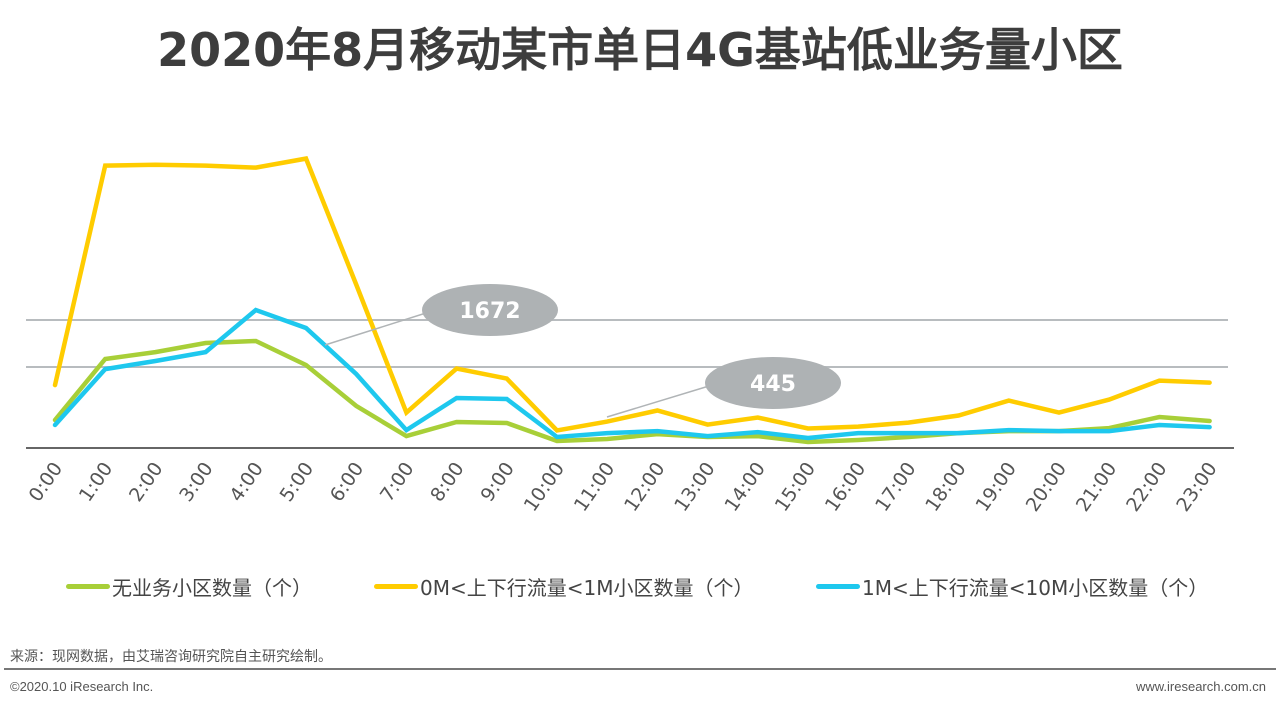 The width and height of the screenshot is (1280, 711). Describe the element at coordinates (397, 482) in the screenshot. I see `x-tick-label: 7:00` at that location.